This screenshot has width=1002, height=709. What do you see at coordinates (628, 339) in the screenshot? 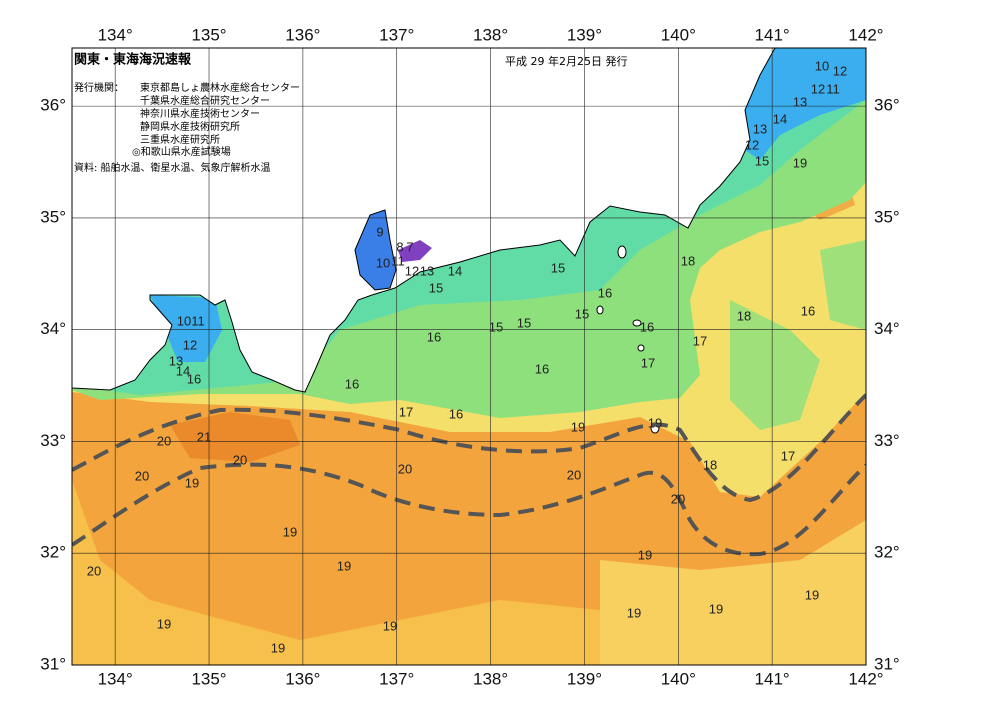
I see `islands` at bounding box center [628, 339].